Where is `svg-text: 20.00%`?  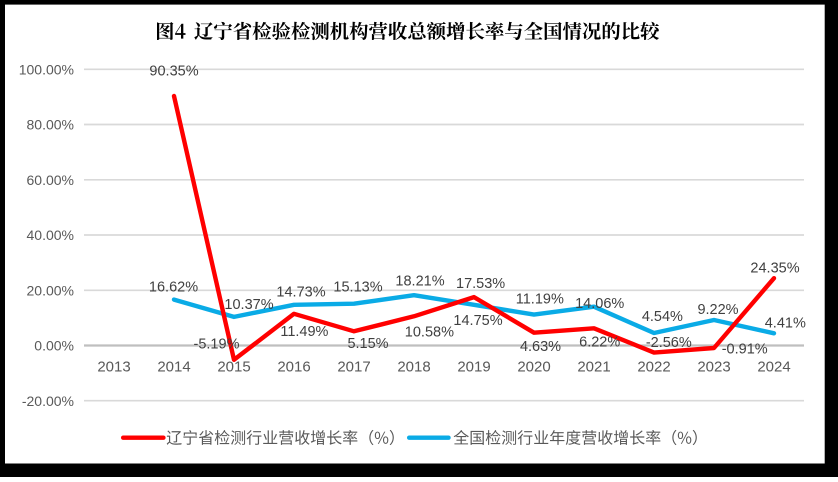
svg-text: 20.00% is located at coordinates (50, 290).